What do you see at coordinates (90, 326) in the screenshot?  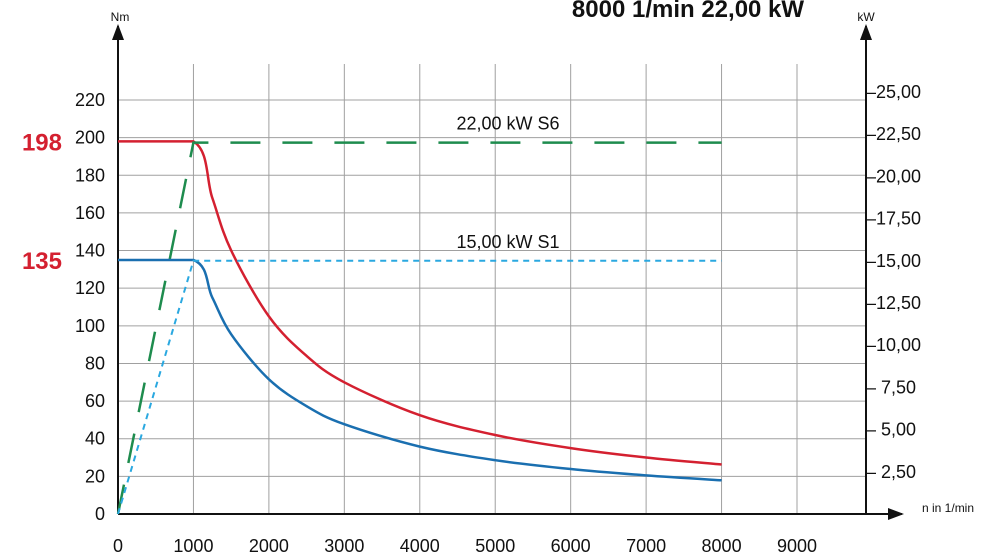 I see `y-left-tick-label: 100` at bounding box center [90, 326].